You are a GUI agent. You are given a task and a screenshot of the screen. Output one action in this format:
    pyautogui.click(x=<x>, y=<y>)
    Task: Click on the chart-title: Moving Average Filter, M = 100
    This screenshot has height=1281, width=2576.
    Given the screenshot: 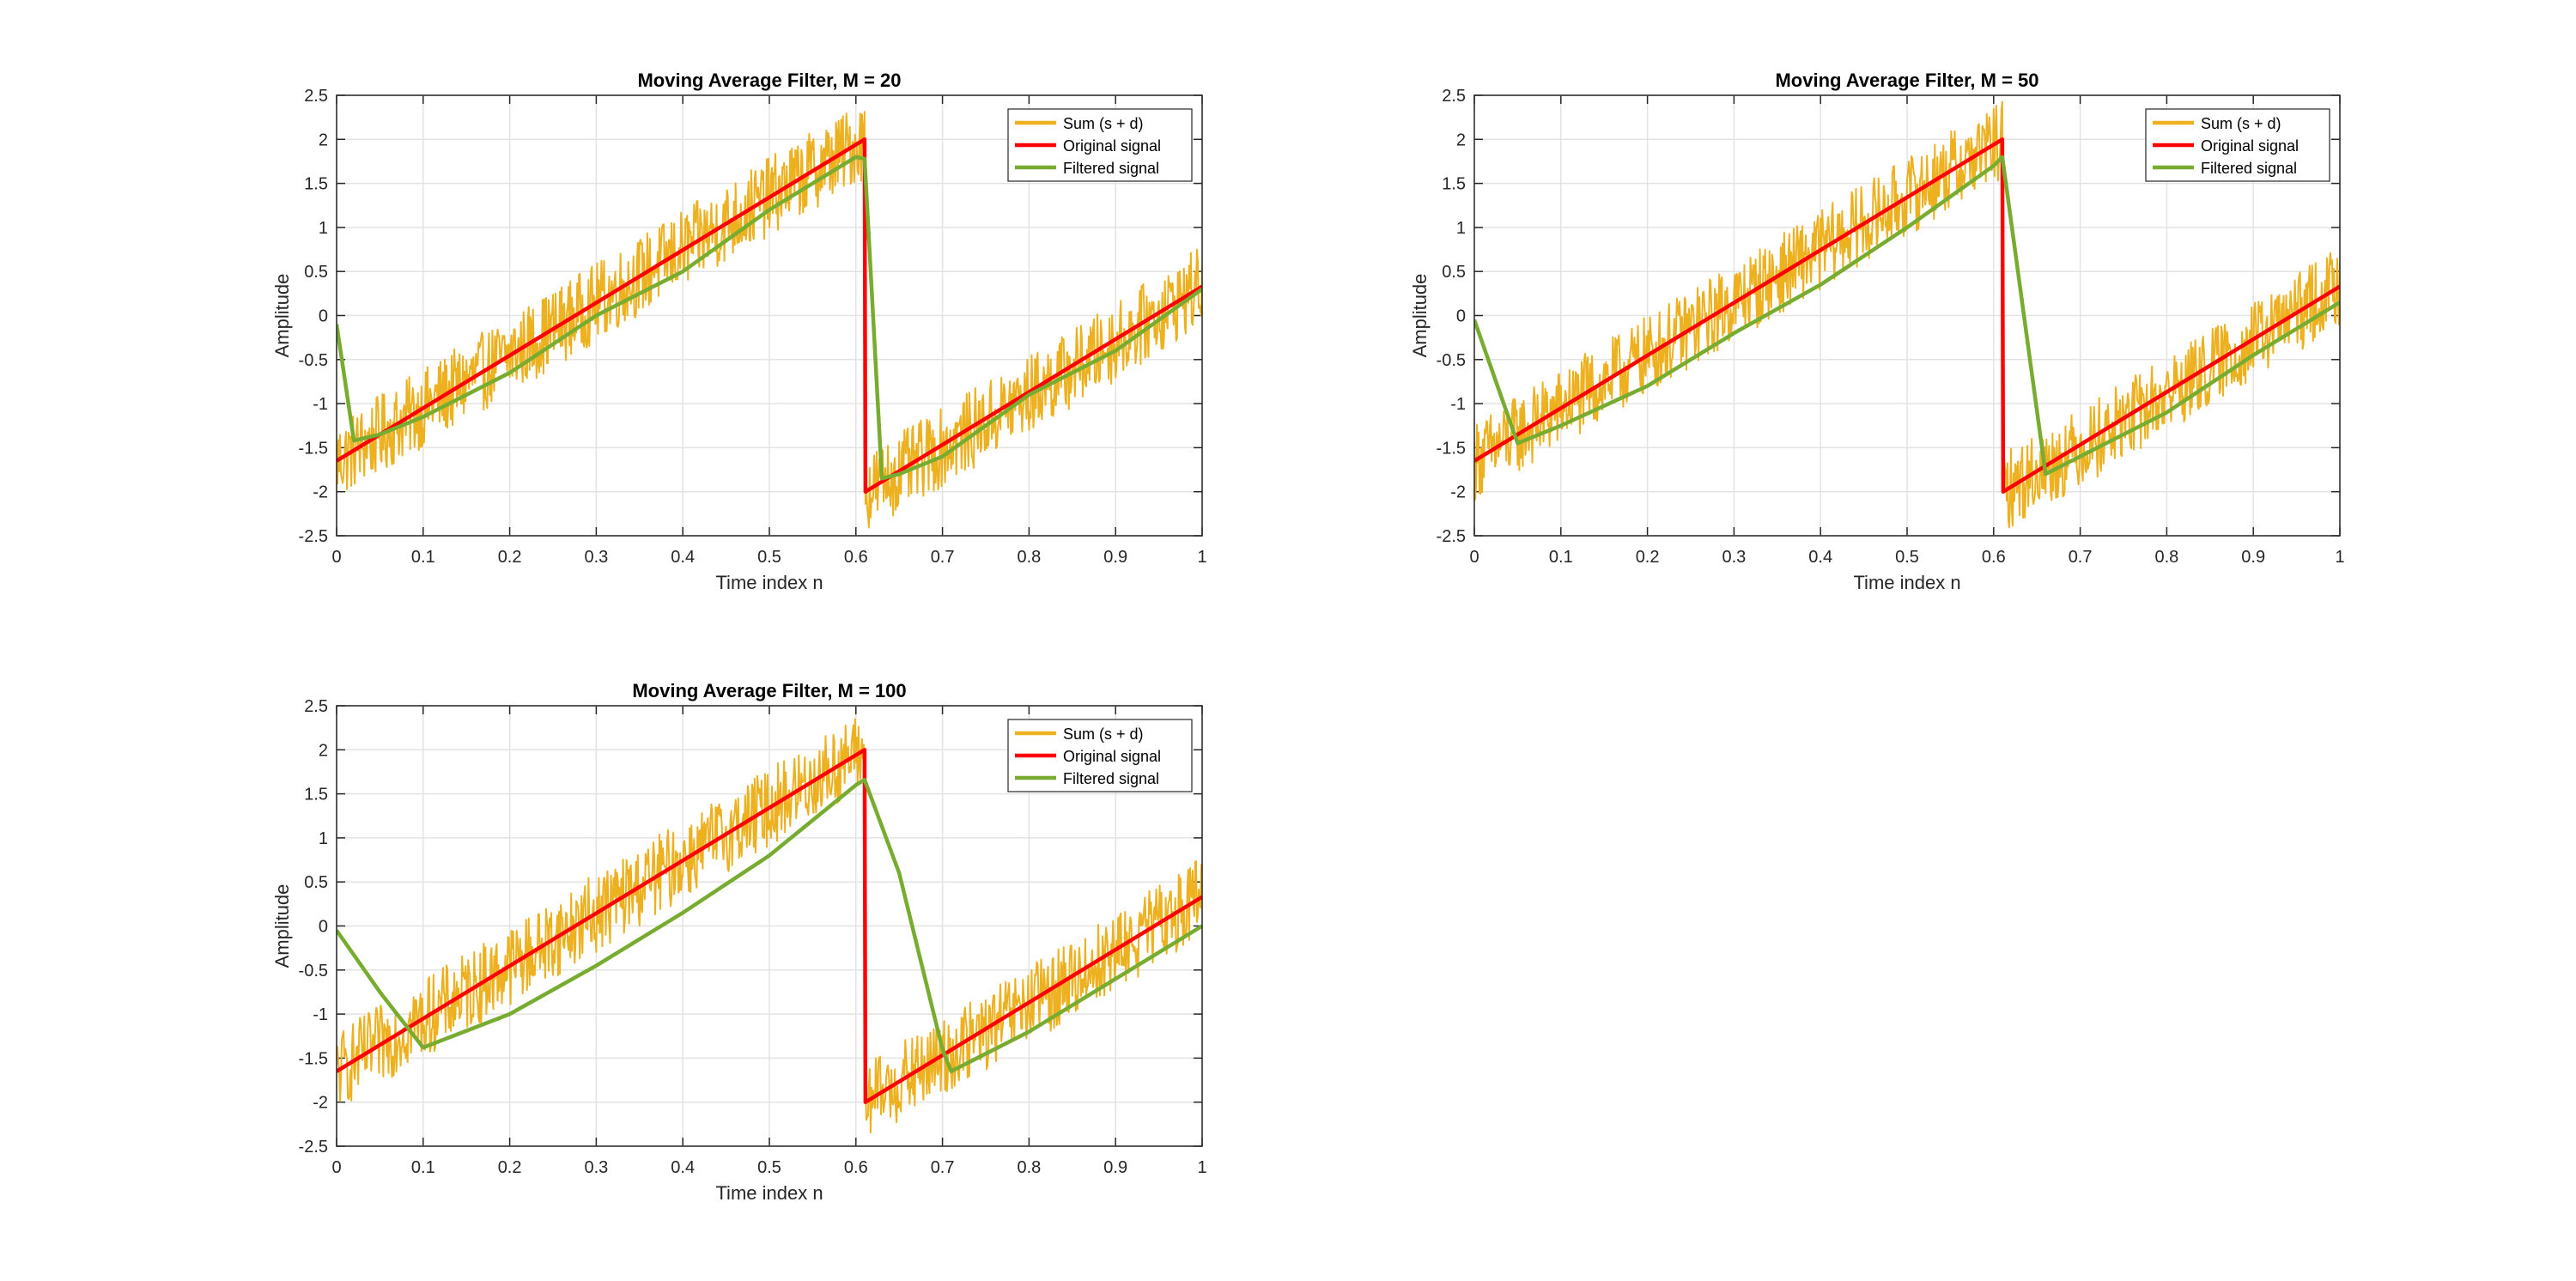 What is the action you would take?
    pyautogui.click(x=769, y=690)
    